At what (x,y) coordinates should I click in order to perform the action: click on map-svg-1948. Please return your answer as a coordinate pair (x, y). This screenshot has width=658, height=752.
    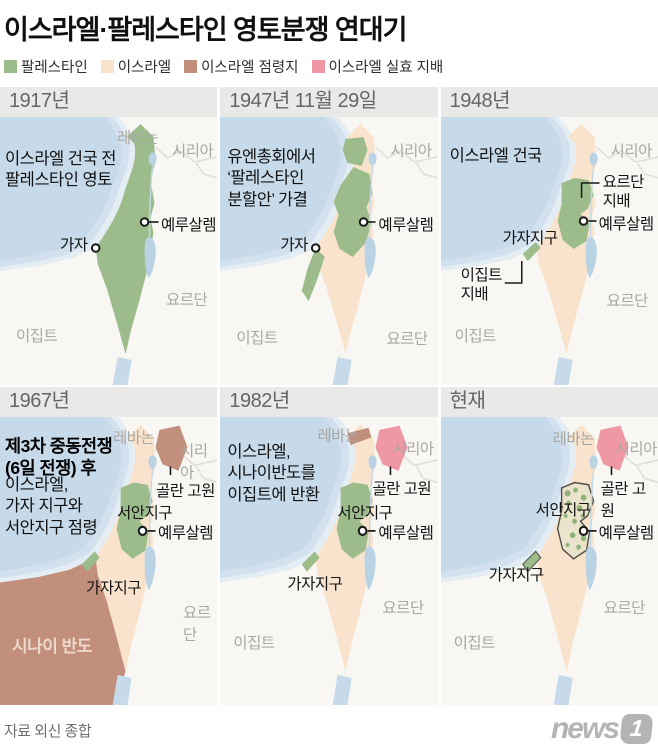
    Looking at the image, I should click on (549, 251).